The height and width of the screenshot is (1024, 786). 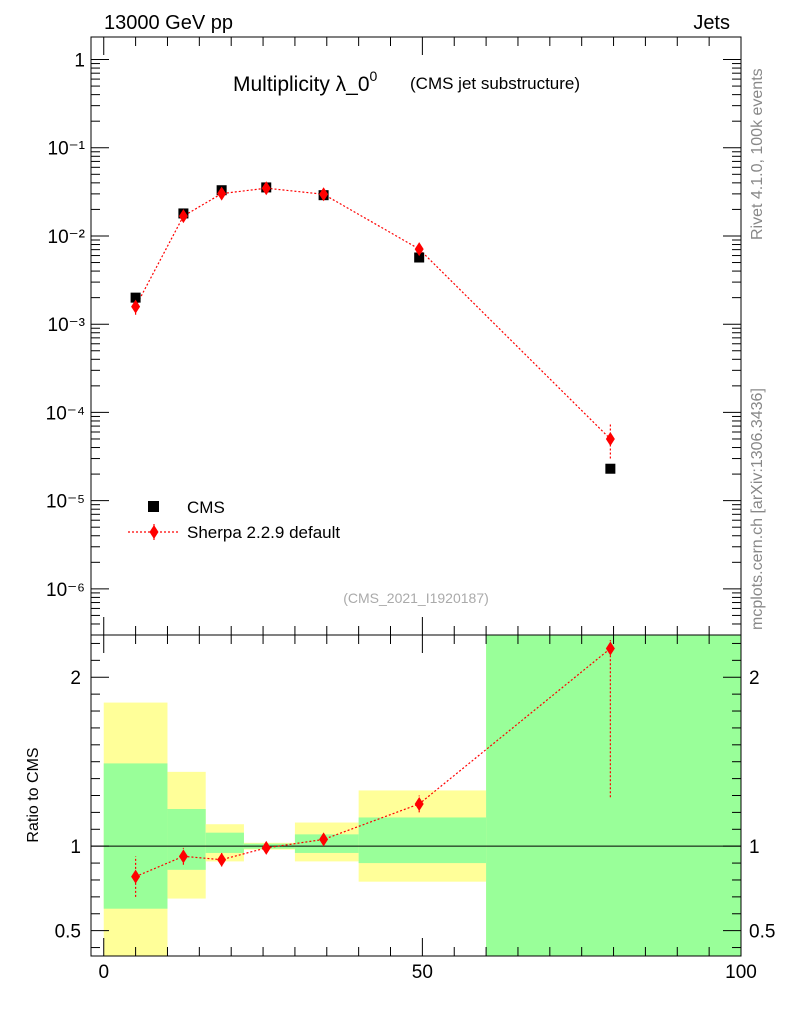 What do you see at coordinates (422, 972) in the screenshot?
I see `x-tick-label: 50` at bounding box center [422, 972].